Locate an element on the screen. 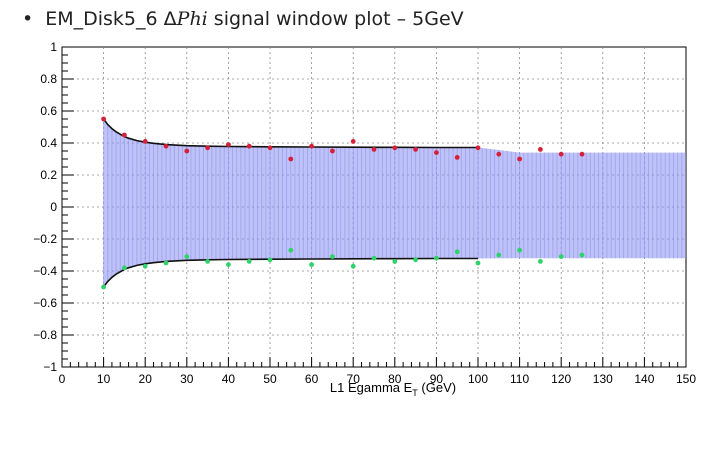 The height and width of the screenshot is (450, 720). y-axis-ticks: −1 −0.8 −0.6 −0.4 −0.2 0 0.2 0.4 0.6 0.8 1 is located at coordinates (53, 207).